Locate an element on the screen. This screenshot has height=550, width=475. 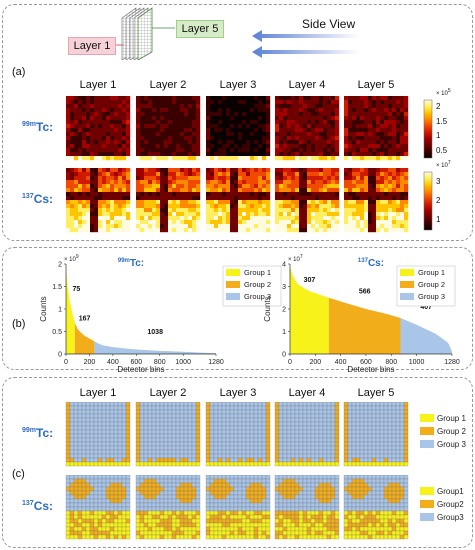
heatmap-tile is located at coordinates (168, 200).